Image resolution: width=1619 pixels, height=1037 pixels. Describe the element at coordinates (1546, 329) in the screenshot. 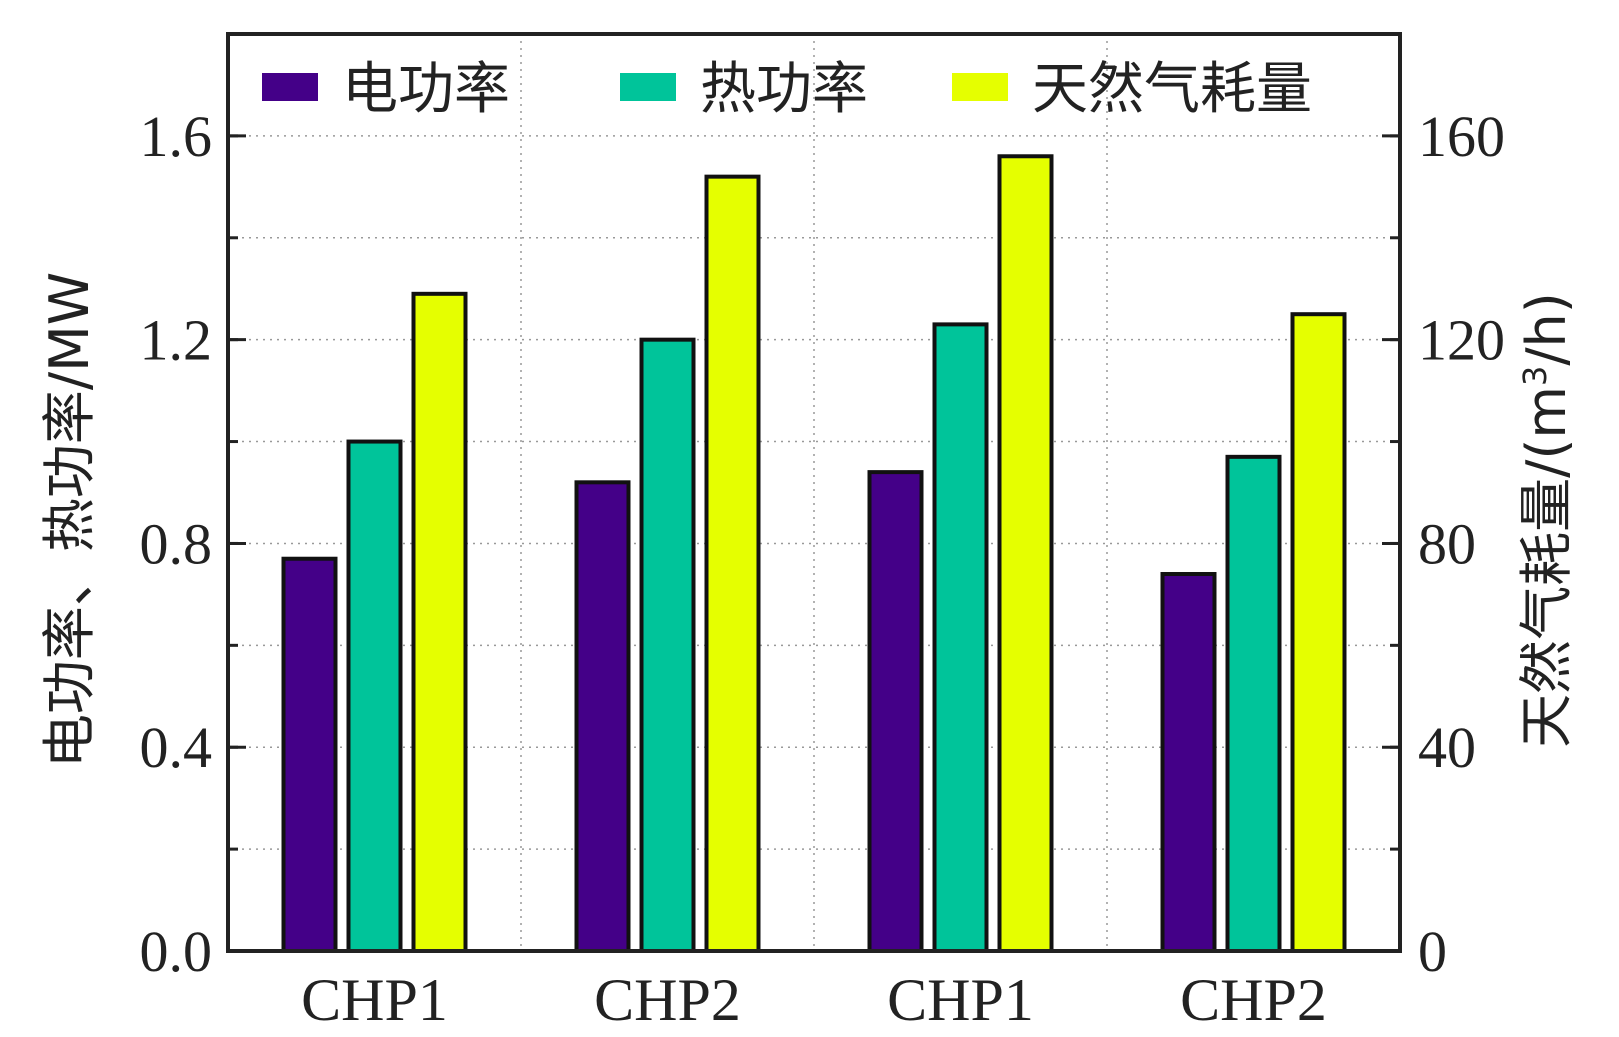

I see `y-axis-right-title-suffix: /h)` at that location.